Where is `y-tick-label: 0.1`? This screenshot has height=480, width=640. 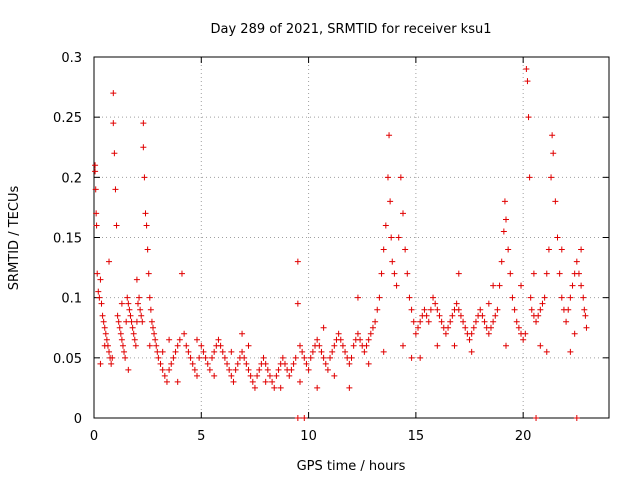
y-tick-label: 0.1 is located at coordinates (71, 299).